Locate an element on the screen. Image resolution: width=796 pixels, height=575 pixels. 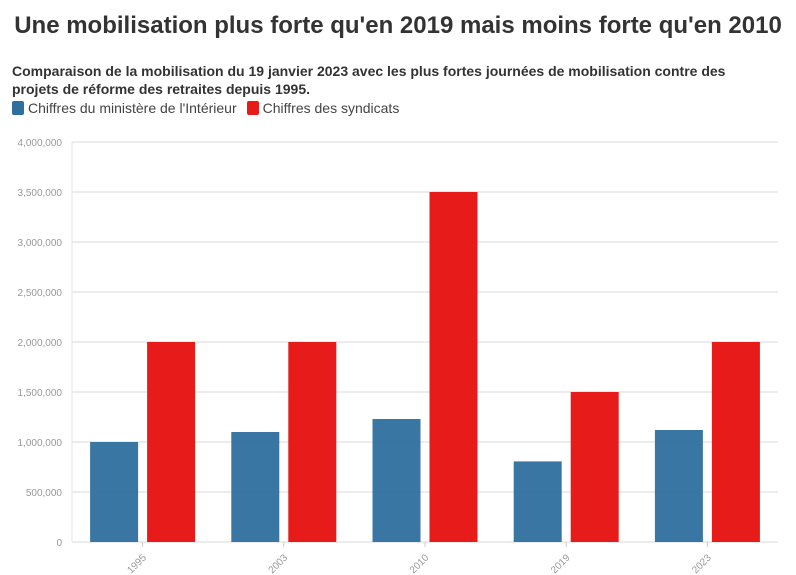
y-tick-label: 1,000,000 is located at coordinates (40, 443).